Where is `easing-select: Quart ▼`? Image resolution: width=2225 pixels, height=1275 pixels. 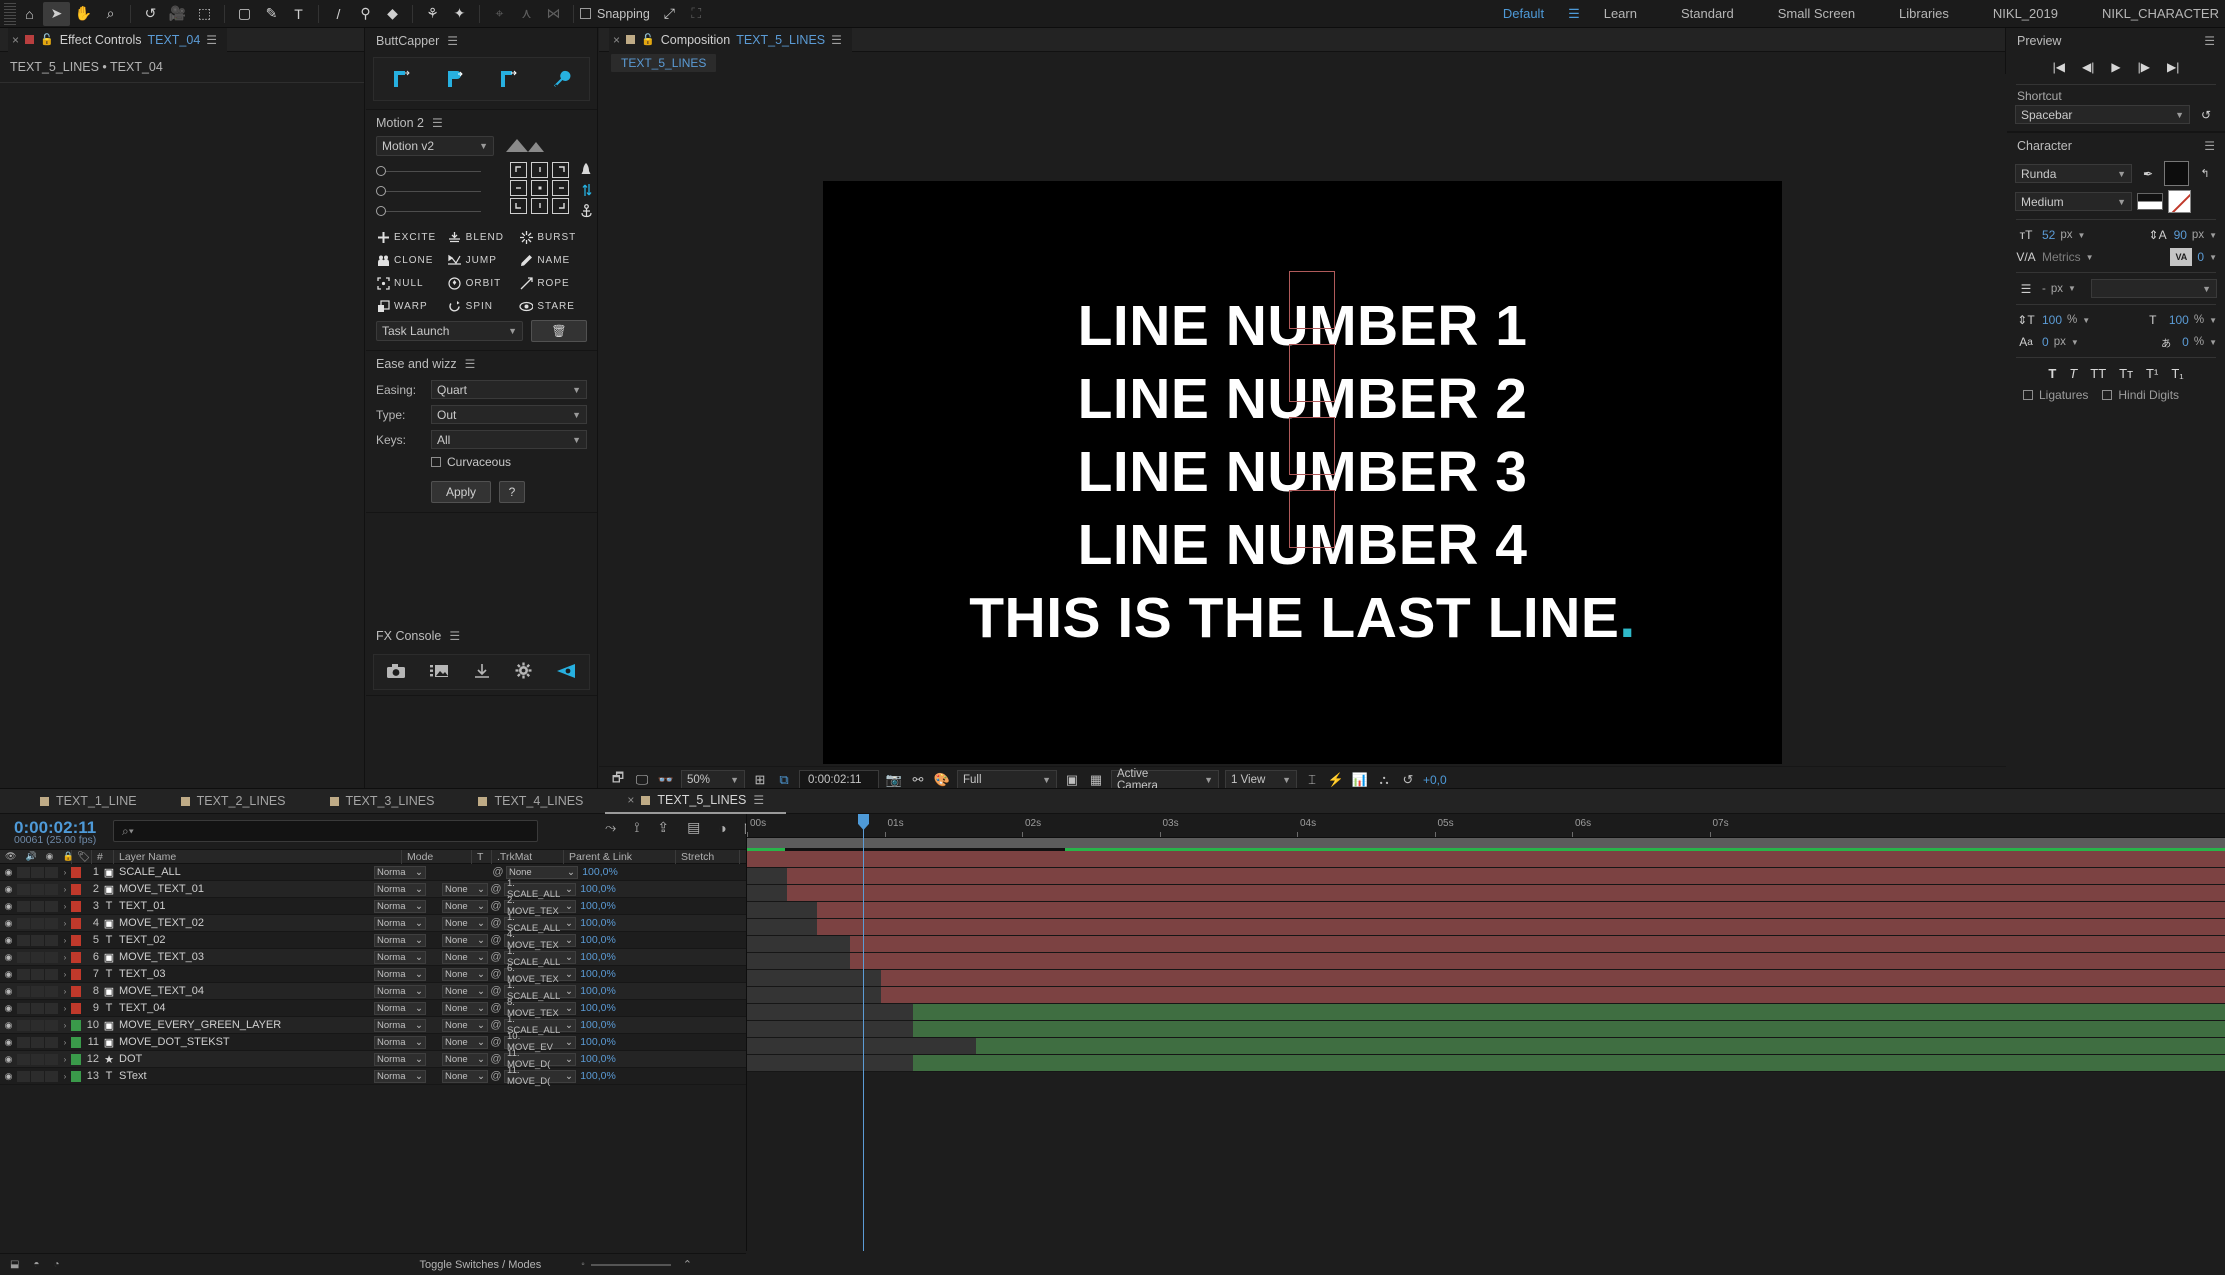 easing-select: Quart ▼ is located at coordinates (509, 389).